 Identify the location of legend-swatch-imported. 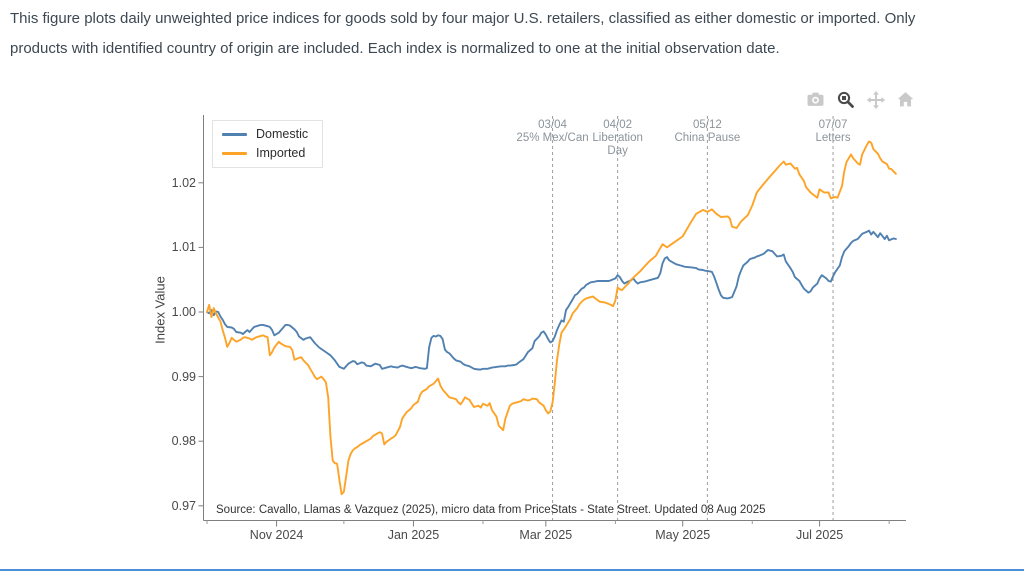
(234, 153).